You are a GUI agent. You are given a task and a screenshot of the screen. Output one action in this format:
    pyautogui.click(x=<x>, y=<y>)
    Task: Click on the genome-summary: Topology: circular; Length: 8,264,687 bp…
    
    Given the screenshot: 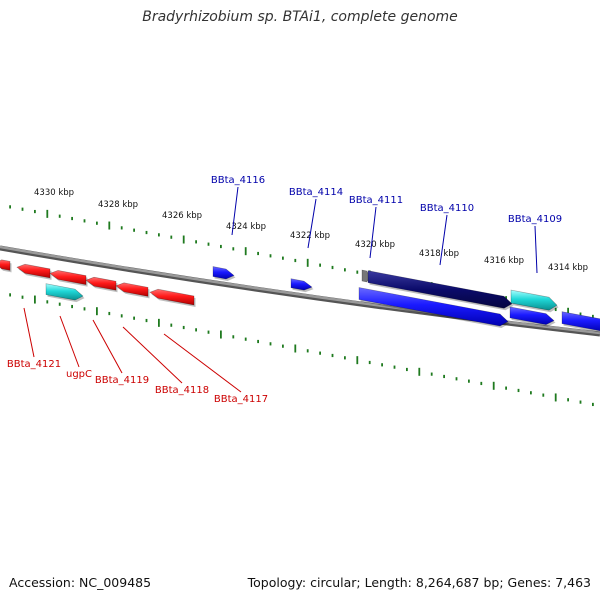 What is the action you would take?
    pyautogui.click(x=419, y=582)
    